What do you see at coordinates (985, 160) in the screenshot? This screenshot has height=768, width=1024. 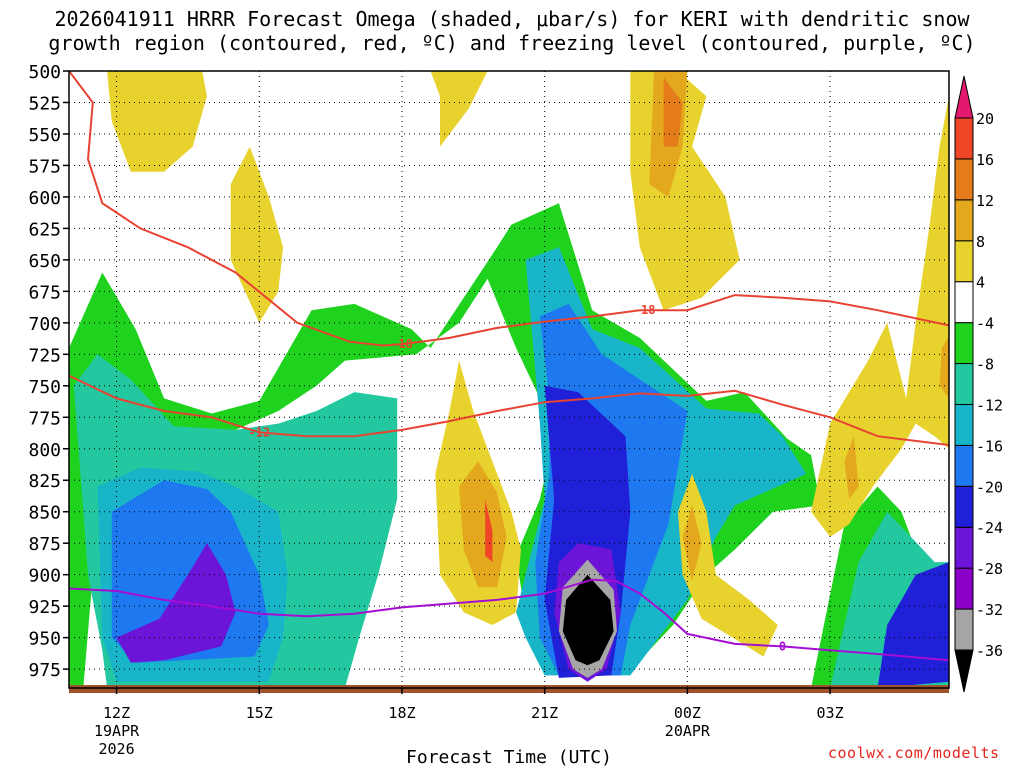 I see `colorbar-label: 16` at bounding box center [985, 160].